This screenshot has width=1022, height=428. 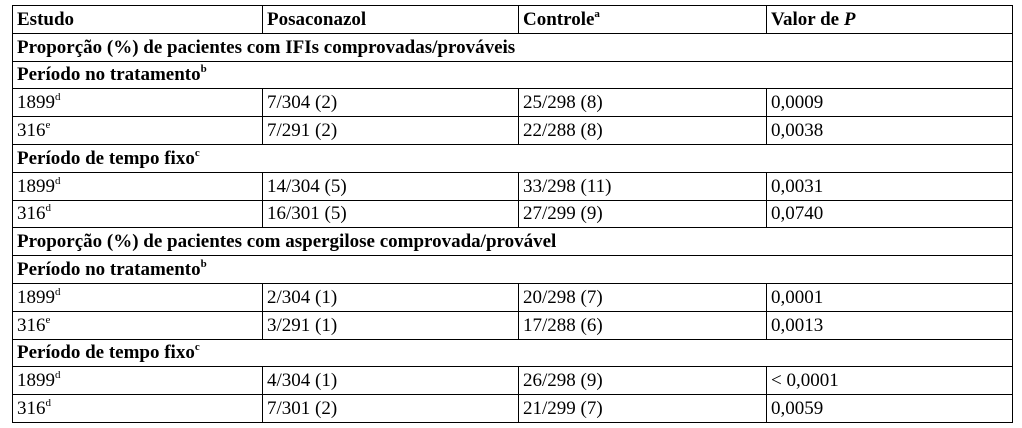 What do you see at coordinates (849, 19) in the screenshot?
I see `header-italic: P` at bounding box center [849, 19].